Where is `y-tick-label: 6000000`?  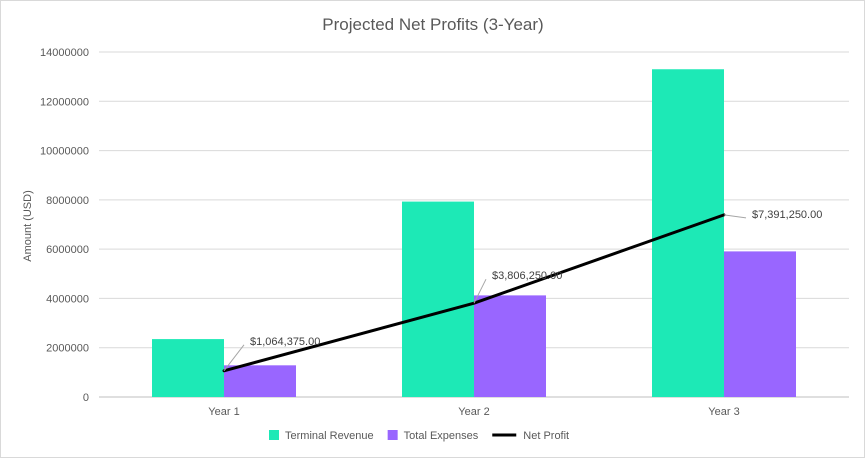
y-tick-label: 6000000 is located at coordinates (67, 250).